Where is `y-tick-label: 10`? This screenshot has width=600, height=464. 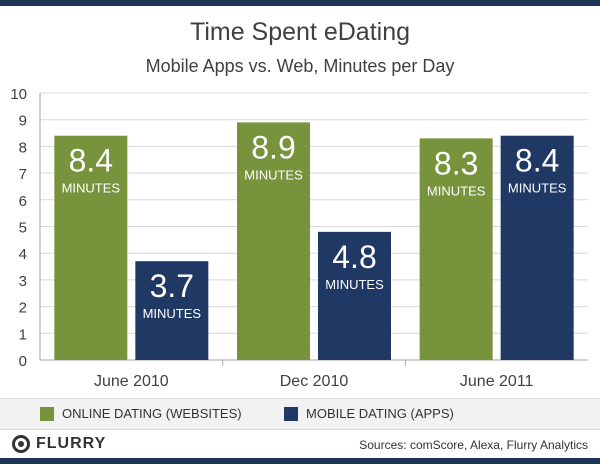 y-tick-label: 10 is located at coordinates (18, 94).